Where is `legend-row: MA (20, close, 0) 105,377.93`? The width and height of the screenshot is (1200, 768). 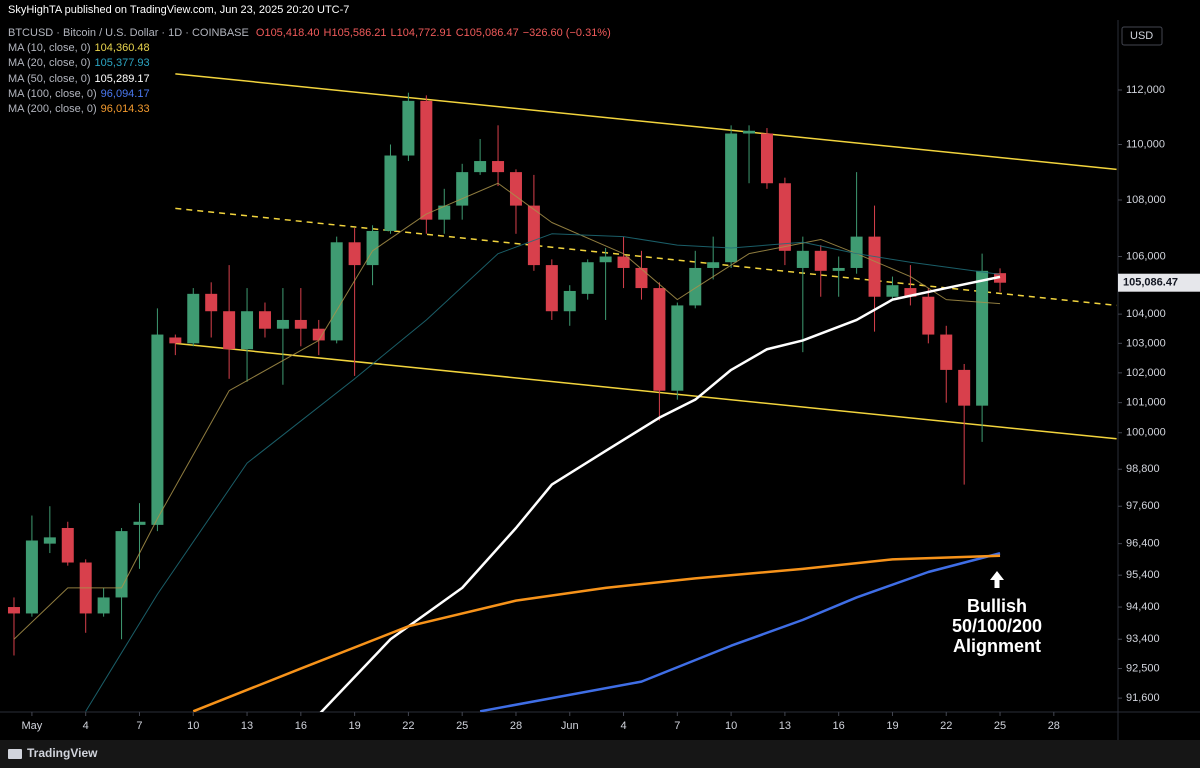
legend-row: MA (20, close, 0) 105,377.93 is located at coordinates (81, 63).